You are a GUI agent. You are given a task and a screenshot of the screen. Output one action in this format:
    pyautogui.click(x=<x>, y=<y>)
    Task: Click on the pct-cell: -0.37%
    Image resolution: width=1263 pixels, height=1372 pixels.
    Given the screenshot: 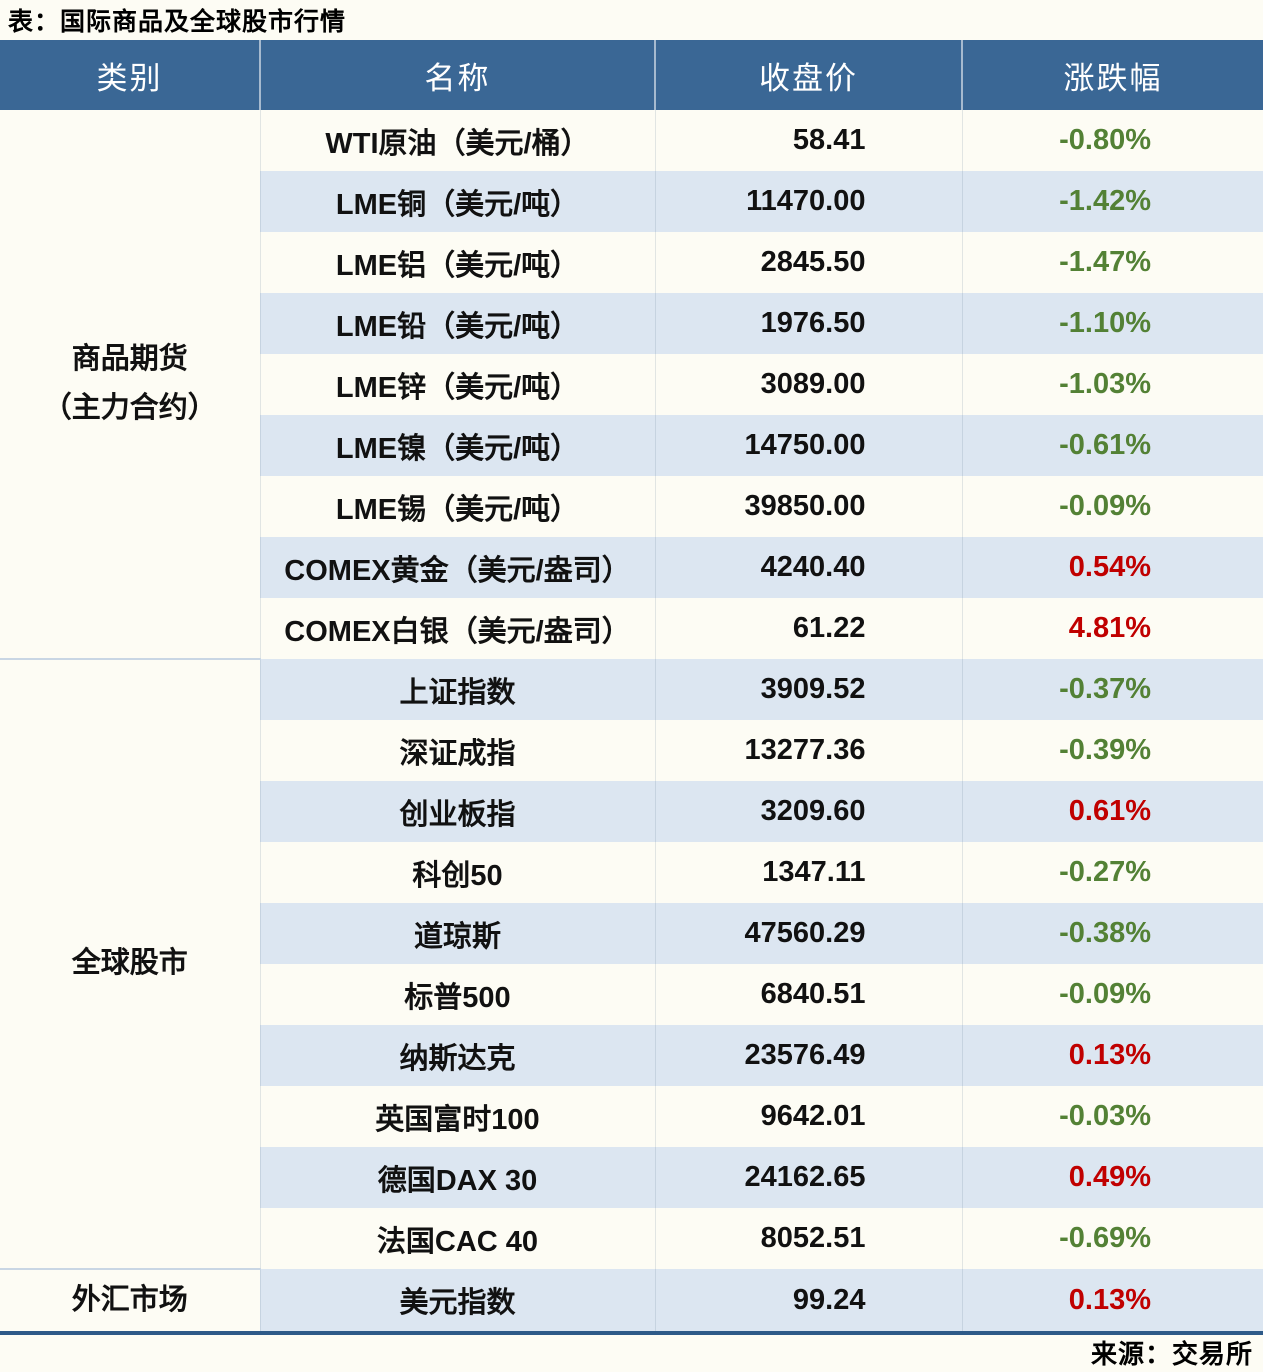 What is the action you would take?
    pyautogui.click(x=1112, y=689)
    